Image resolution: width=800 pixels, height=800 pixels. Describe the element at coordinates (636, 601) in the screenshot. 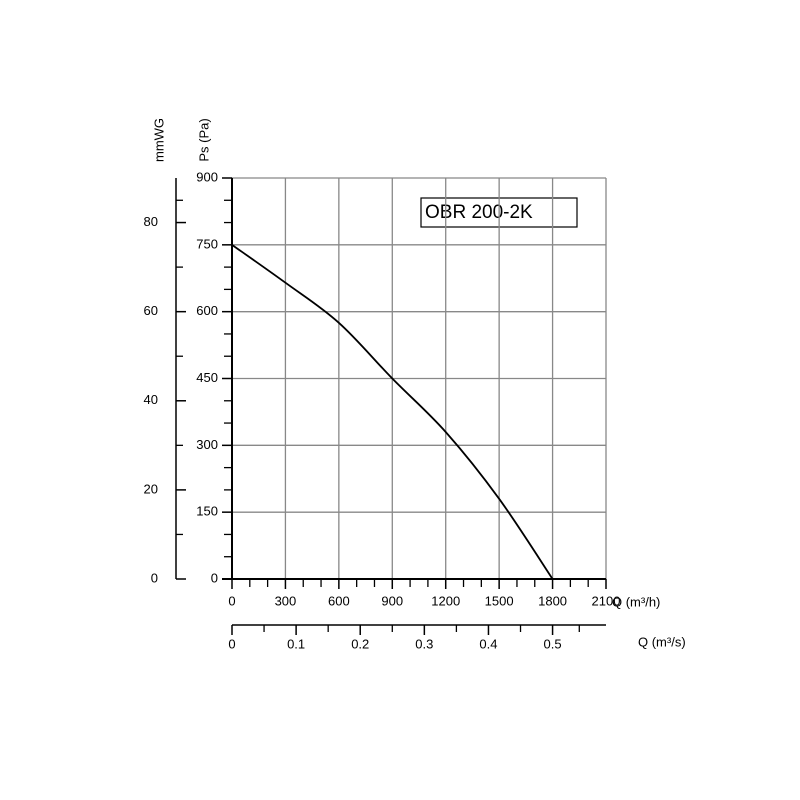

I see `x-axis-label: Q (m³/h)` at that location.